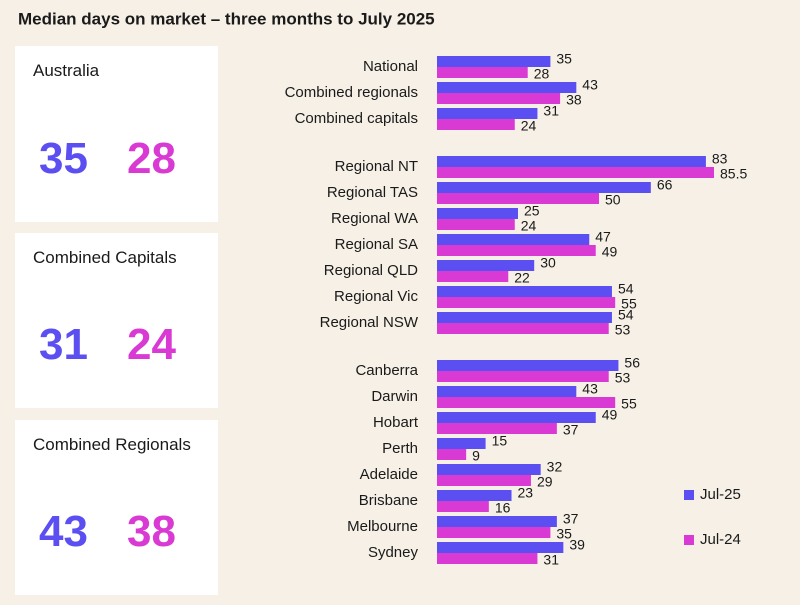 Image resolution: width=800 pixels, height=605 pixels. What do you see at coordinates (532, 211) in the screenshot?
I see `value-label: 25` at bounding box center [532, 211].